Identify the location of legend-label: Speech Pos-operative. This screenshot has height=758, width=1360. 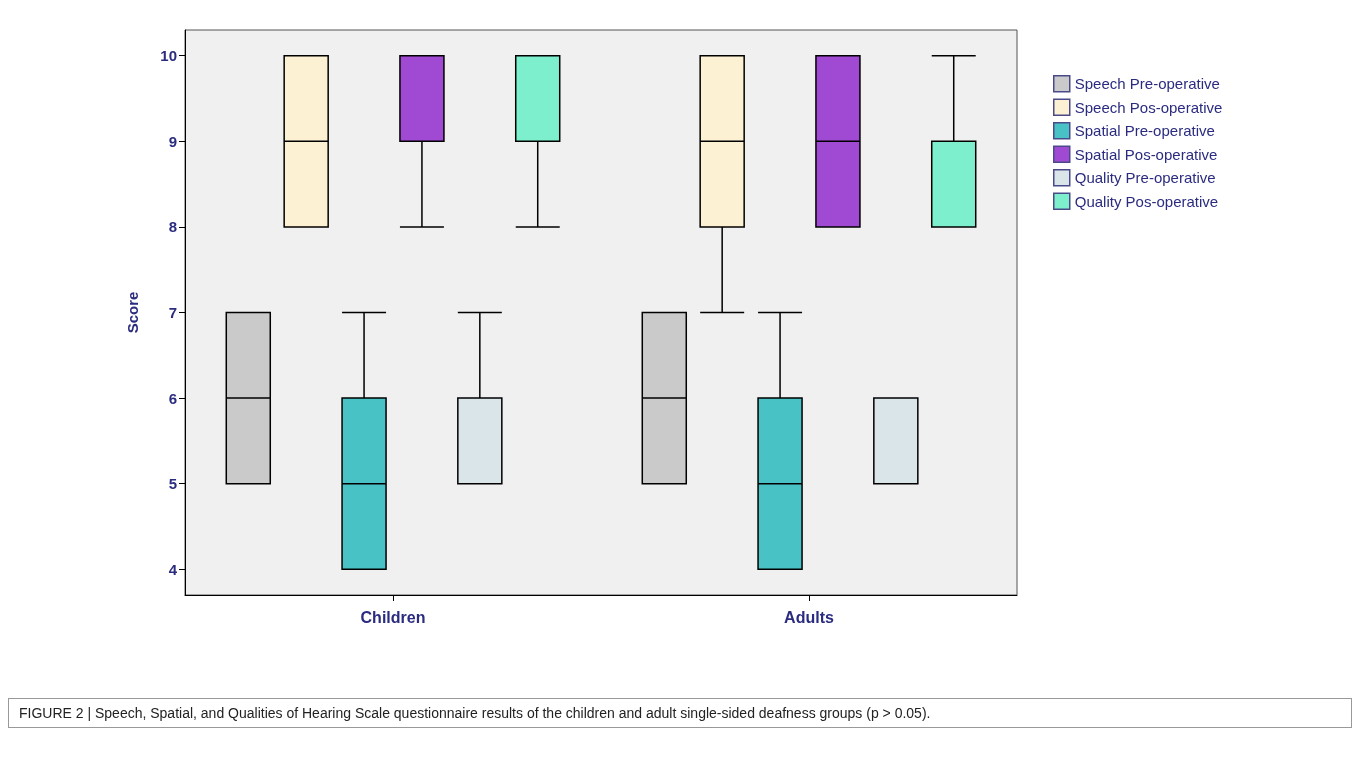
(1148, 107).